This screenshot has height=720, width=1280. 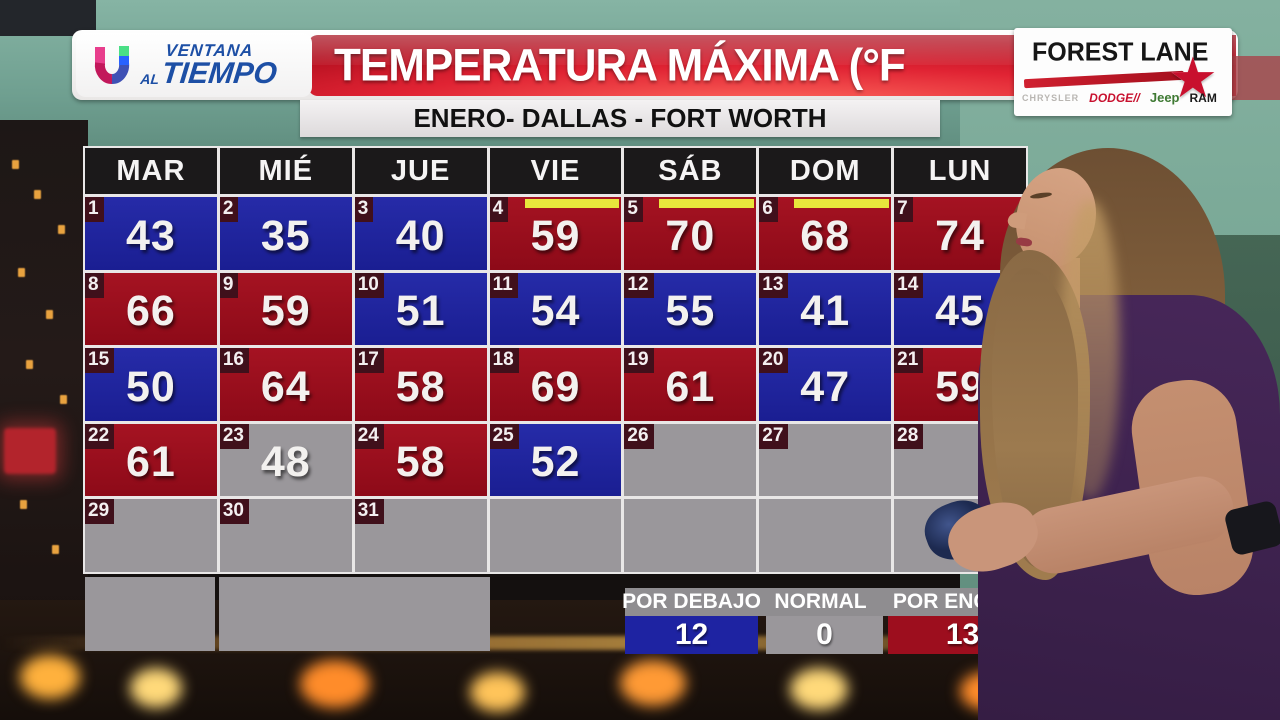 I want to click on legend-label: POR DEBAJO, so click(x=691, y=601).